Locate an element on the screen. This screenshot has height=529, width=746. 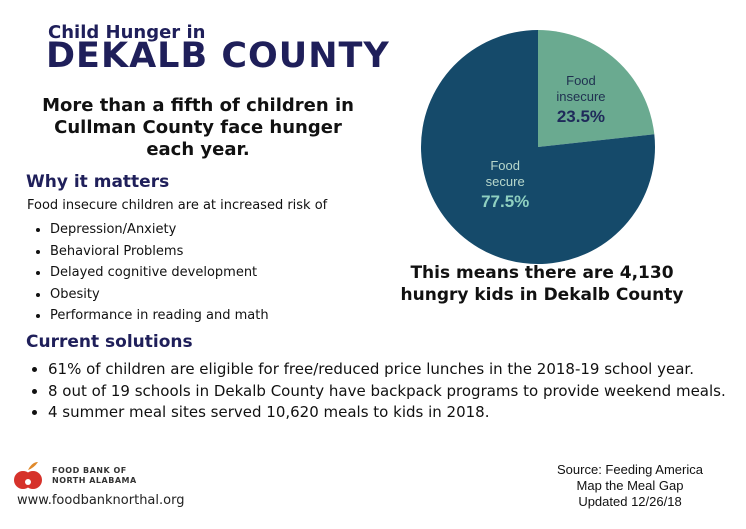
section-heading: Why it matters is located at coordinates (98, 182).